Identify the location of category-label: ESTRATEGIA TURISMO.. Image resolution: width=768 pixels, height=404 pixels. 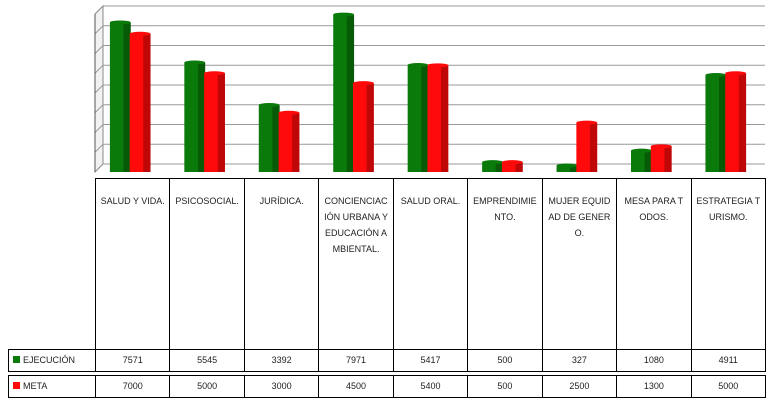
(728, 264).